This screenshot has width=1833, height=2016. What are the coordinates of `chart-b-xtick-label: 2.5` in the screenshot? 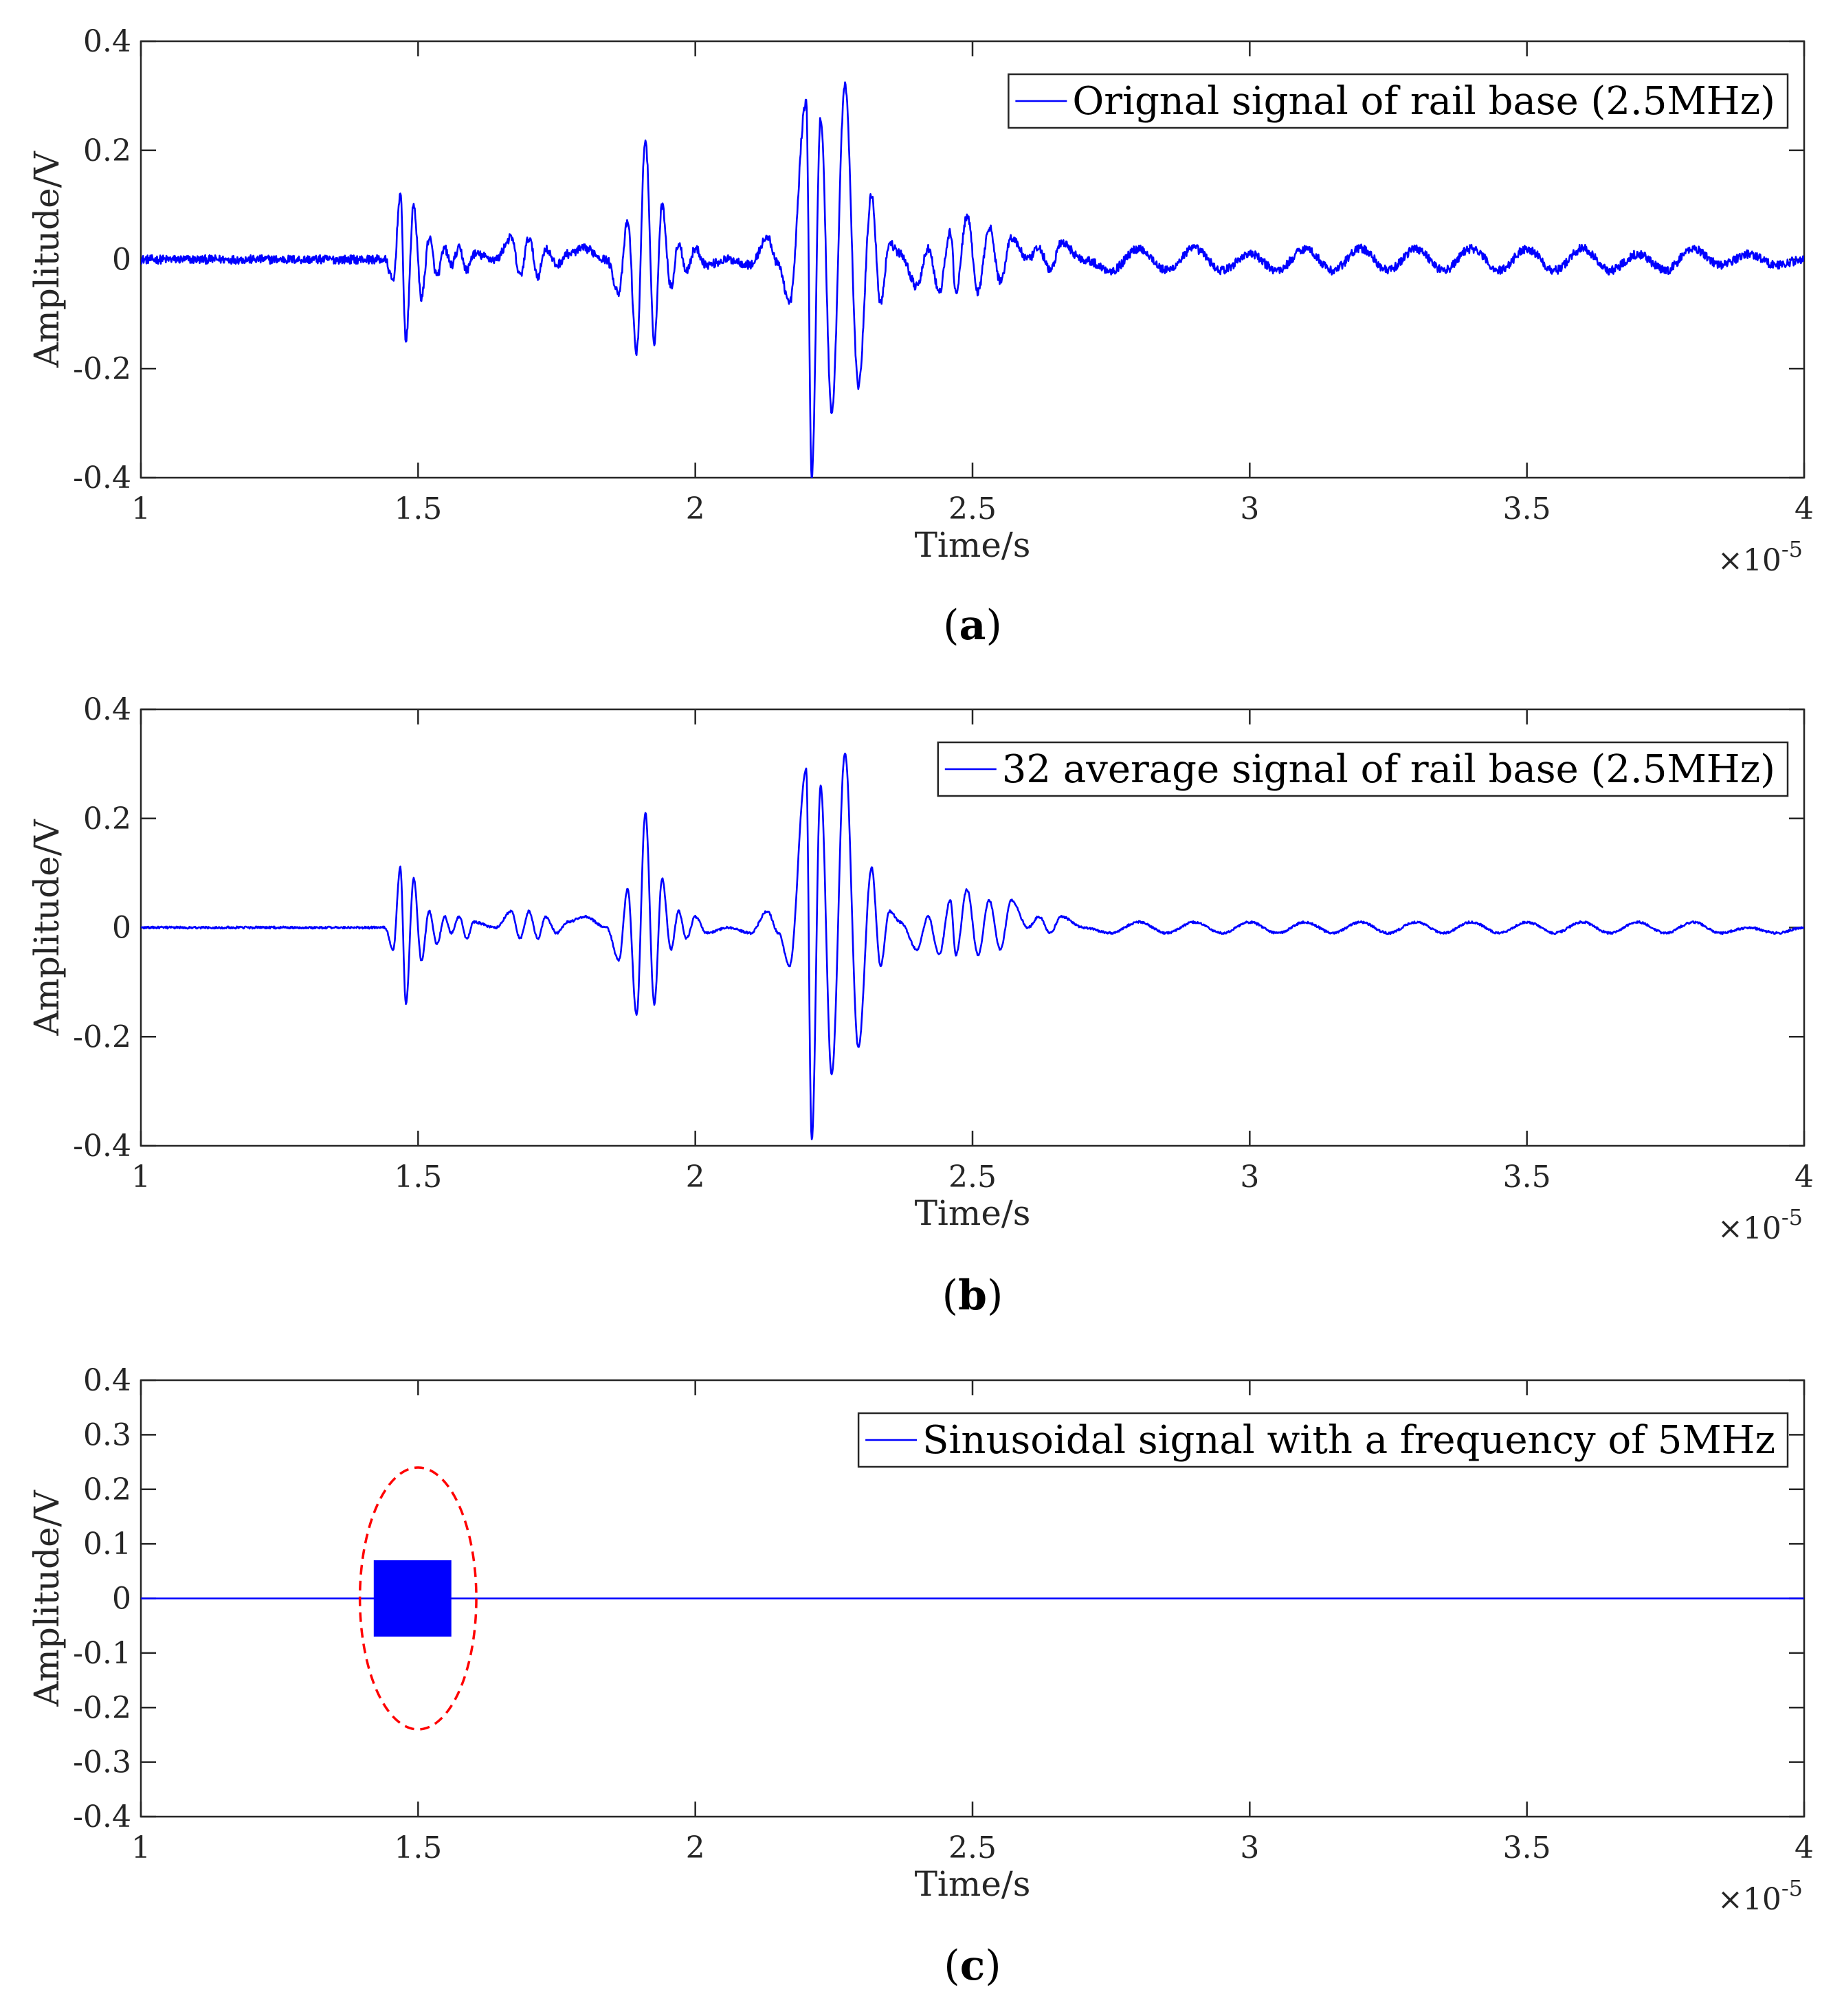 It's located at (973, 1177).